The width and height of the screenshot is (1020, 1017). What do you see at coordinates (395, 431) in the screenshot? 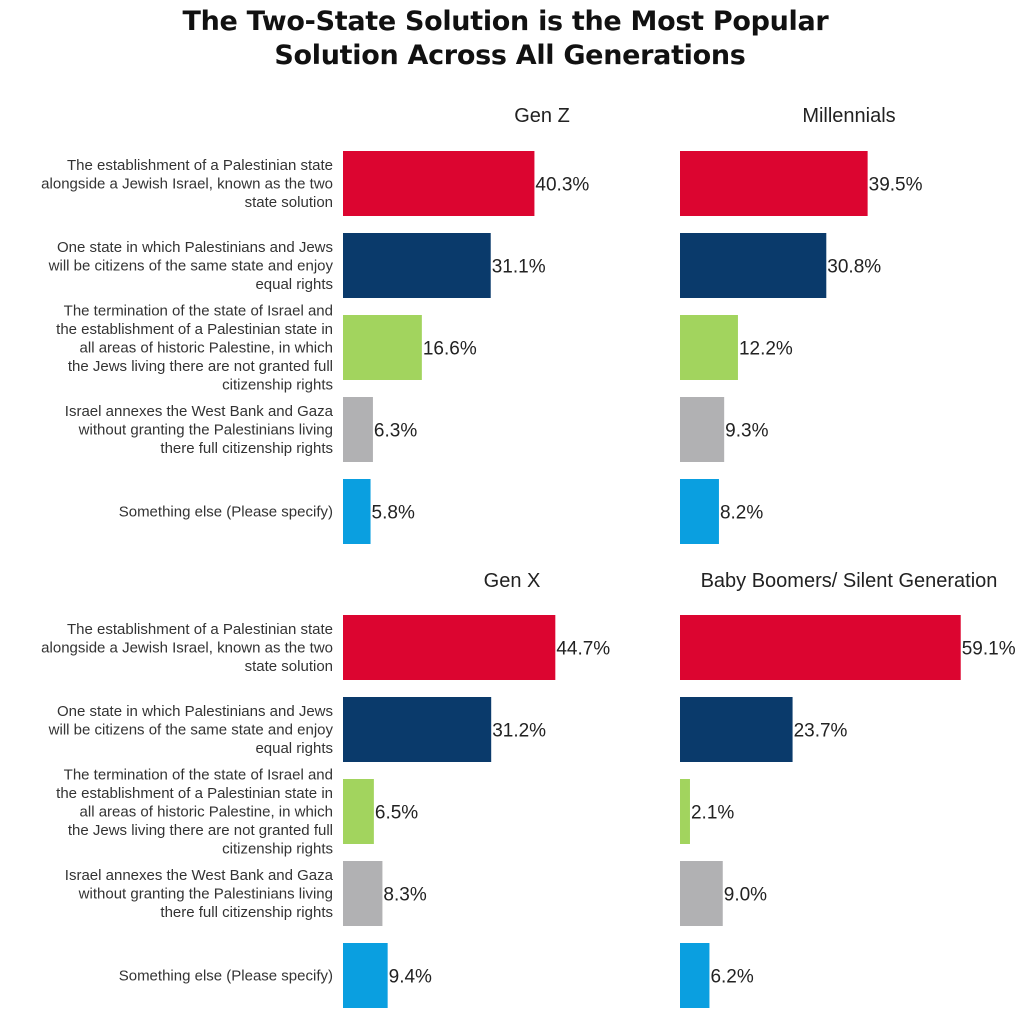
I see `data-label: 6.3%` at bounding box center [395, 431].